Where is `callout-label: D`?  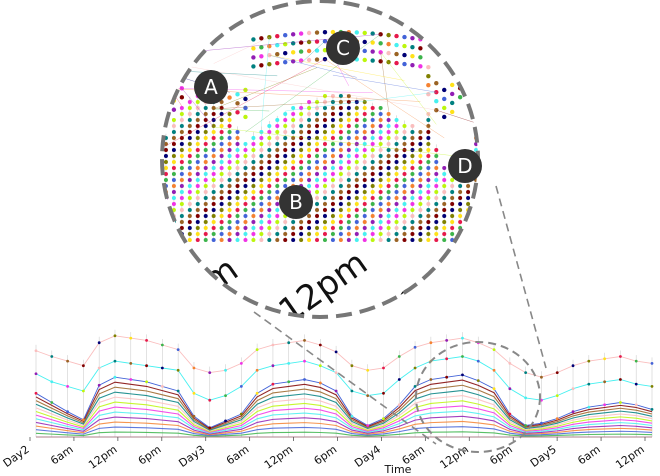
callout-label: D is located at coordinates (464, 166).